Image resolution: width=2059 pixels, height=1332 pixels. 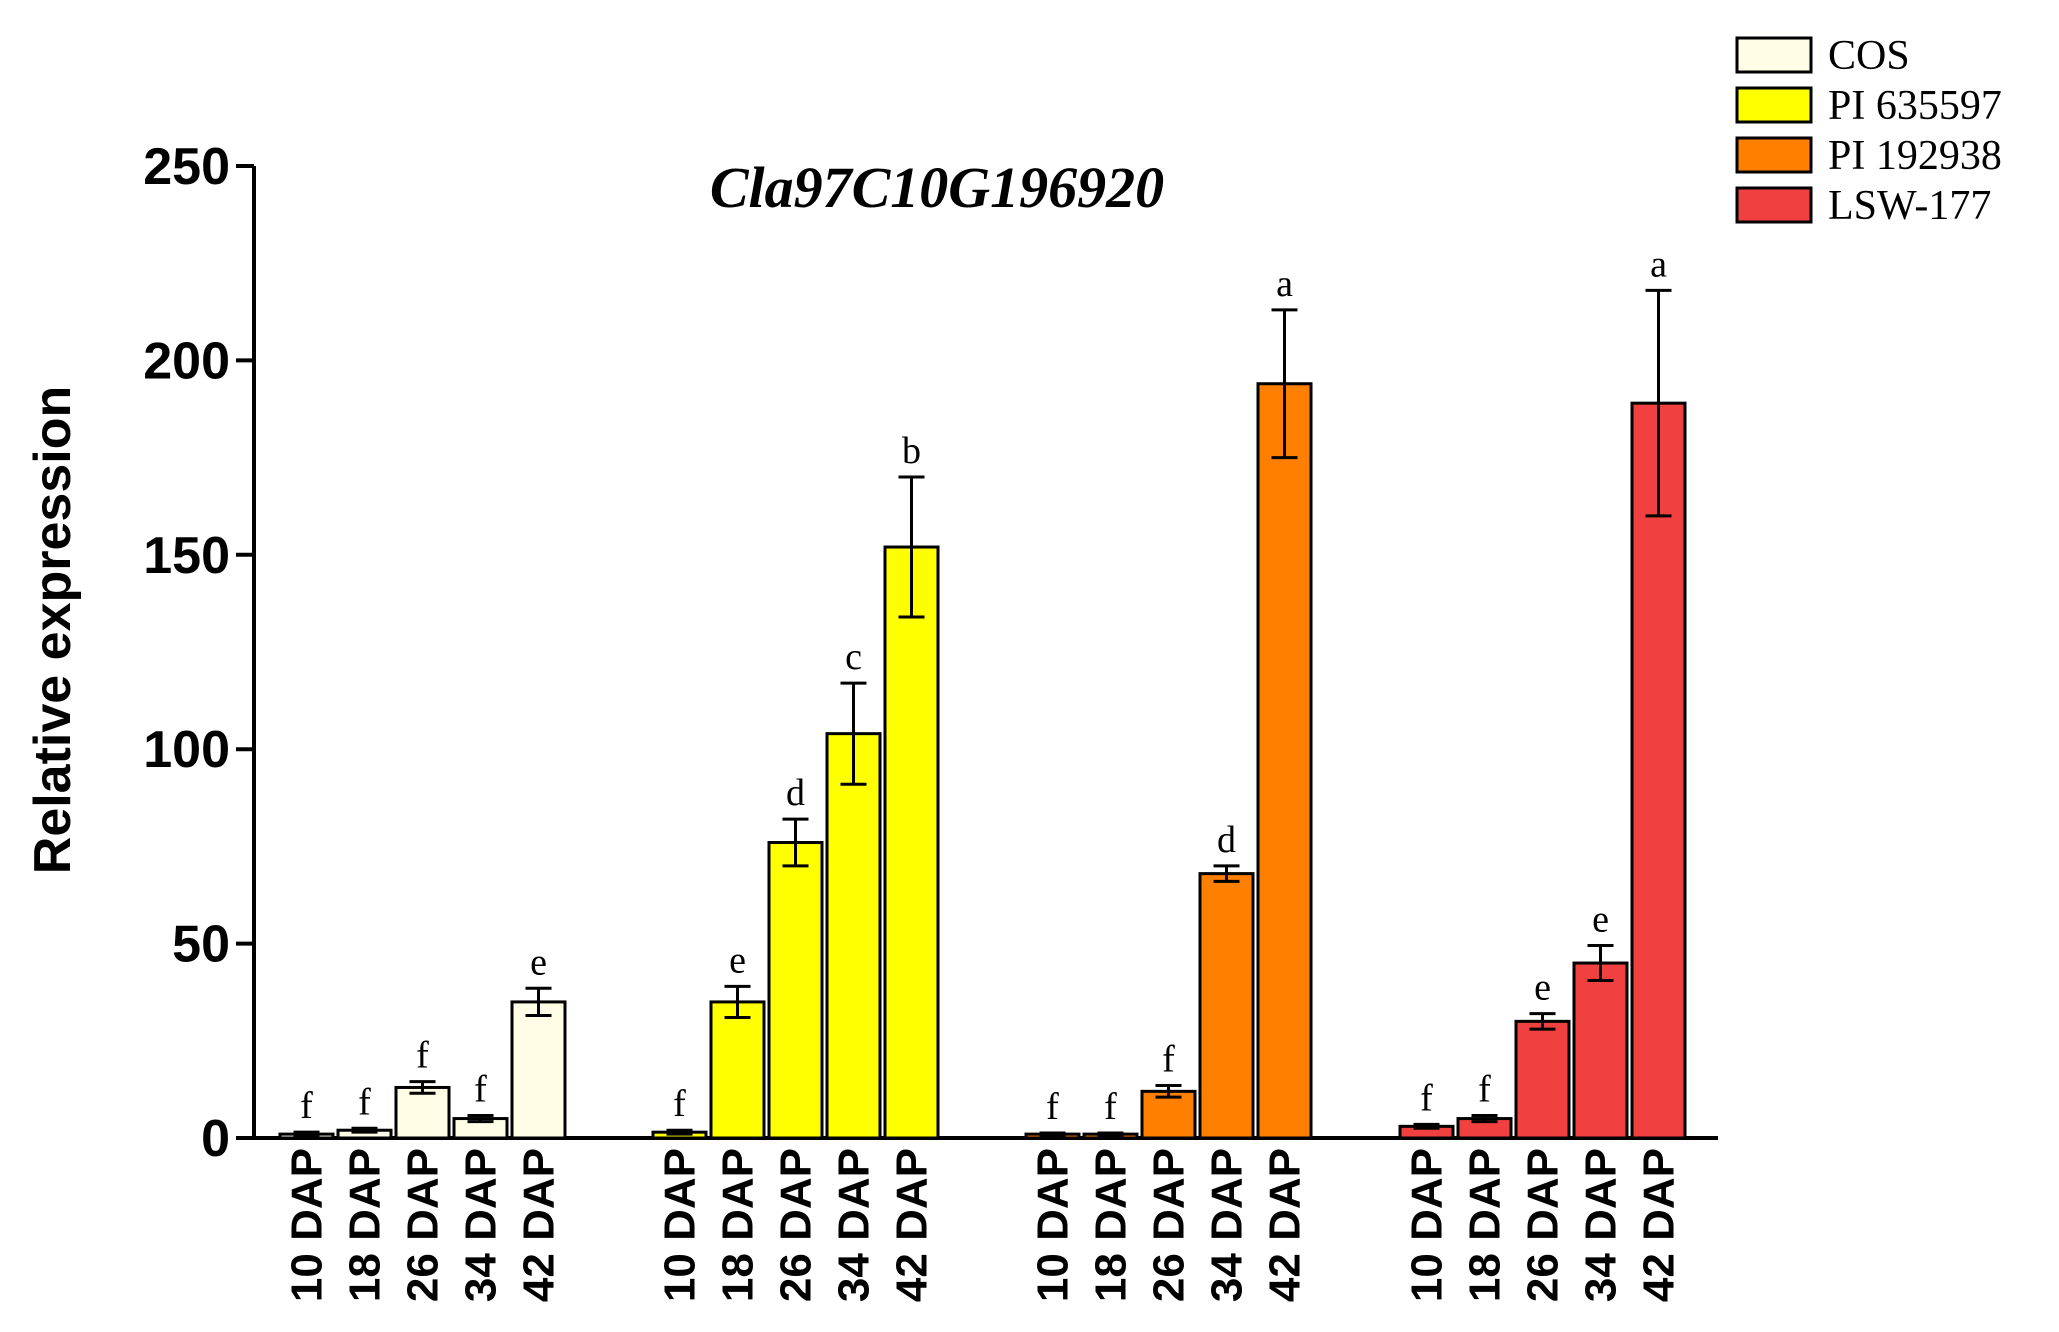 I want to click on y-axis-label: Relative expression, so click(x=53, y=630).